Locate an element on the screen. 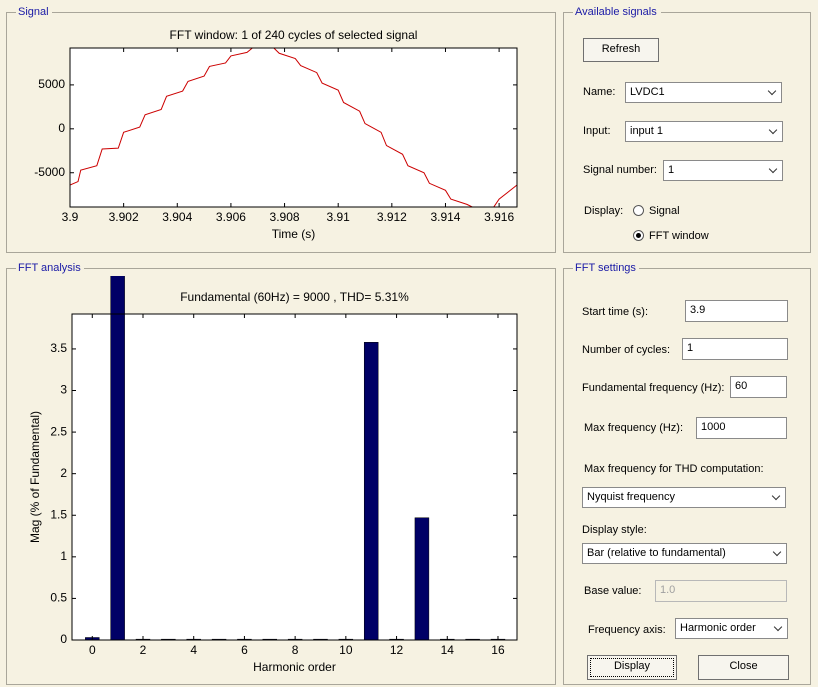 This screenshot has height=687, width=818. radio-label: Signal is located at coordinates (664, 211).